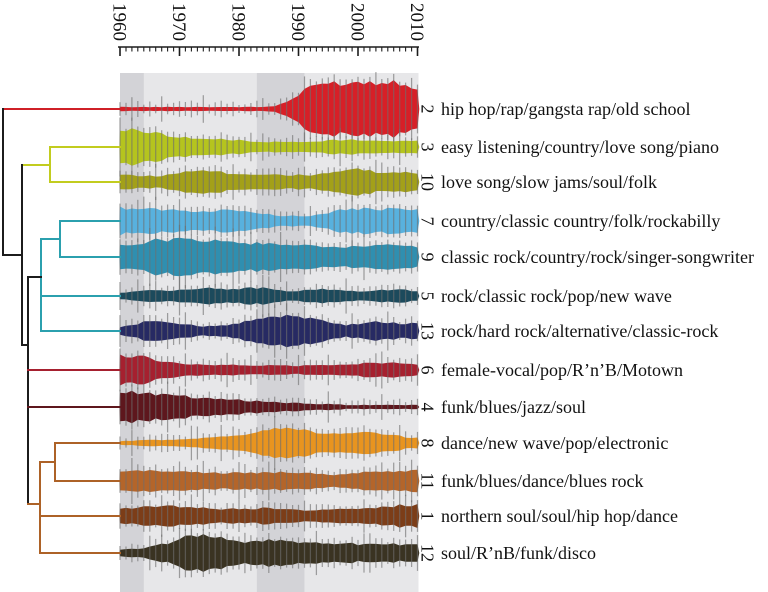 Image resolution: width=768 pixels, height=592 pixels. I want to click on style-name-label: funk/blues/jazz/soul, so click(513, 407).